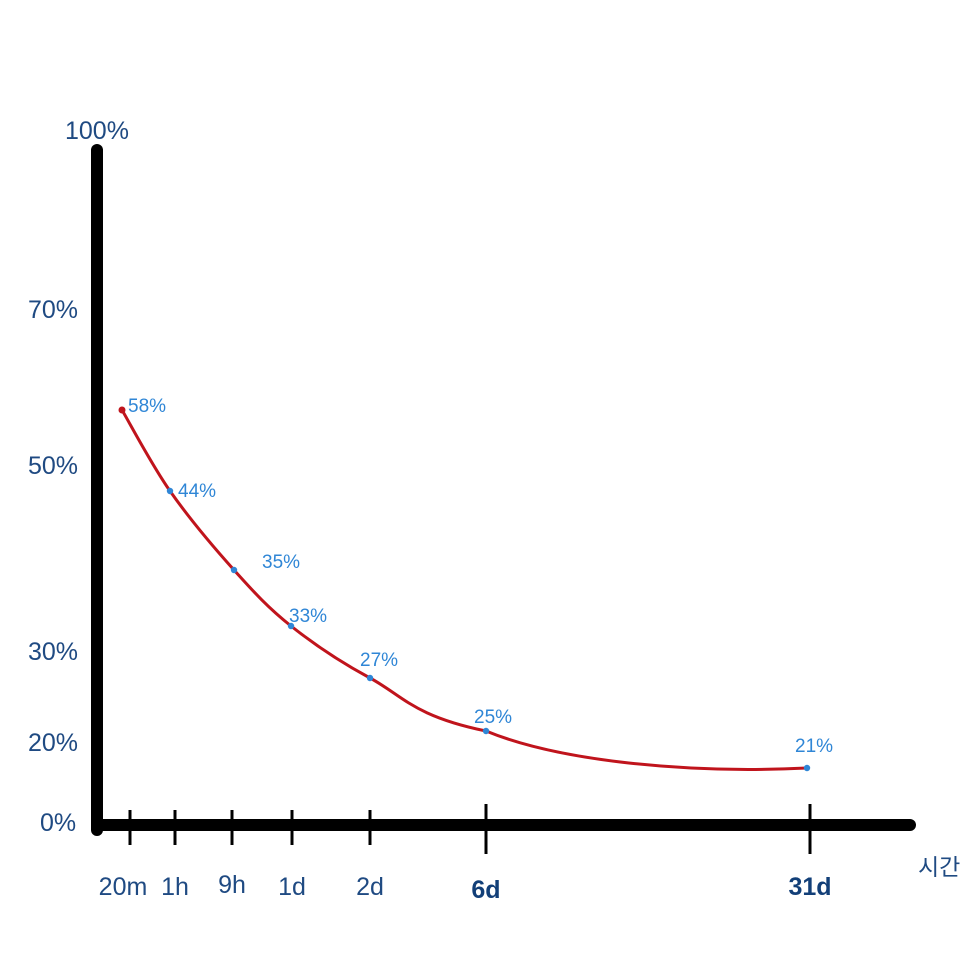 Image resolution: width=966 pixels, height=953 pixels. What do you see at coordinates (291, 626) in the screenshot?
I see `data-point-1d` at bounding box center [291, 626].